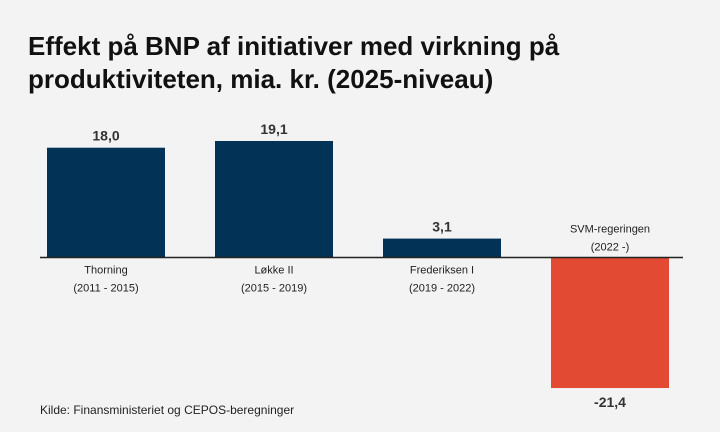 This screenshot has width=720, height=432. Describe the element at coordinates (273, 271) in the screenshot. I see `category-label-2: Løkke II` at that location.